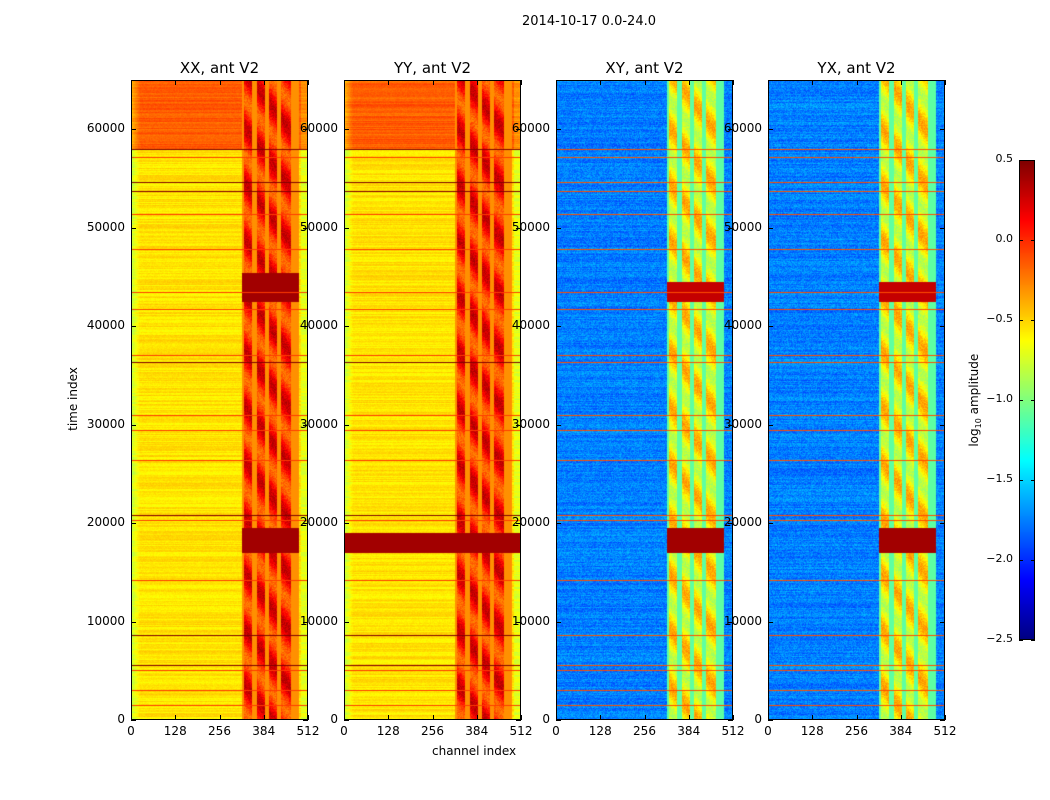 The height and width of the screenshot is (800, 1050). Describe the element at coordinates (432, 68) in the screenshot. I see `panel-title: YY, ant V2` at that location.